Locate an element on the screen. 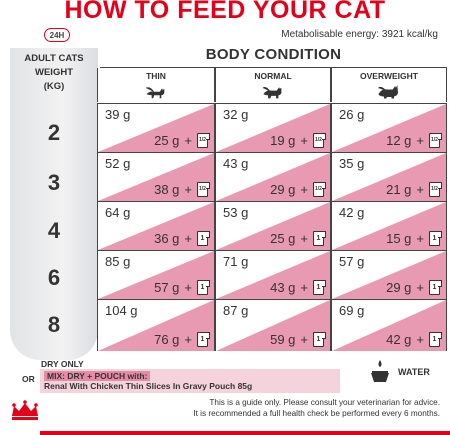 This screenshot has height=435, width=450. feeding-cell: 57 g 29 g +1 is located at coordinates (389, 274).